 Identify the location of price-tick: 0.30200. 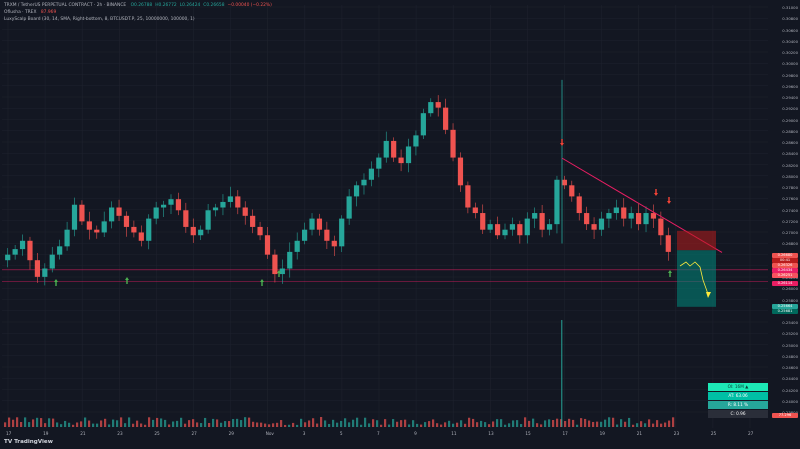
(790, 52).